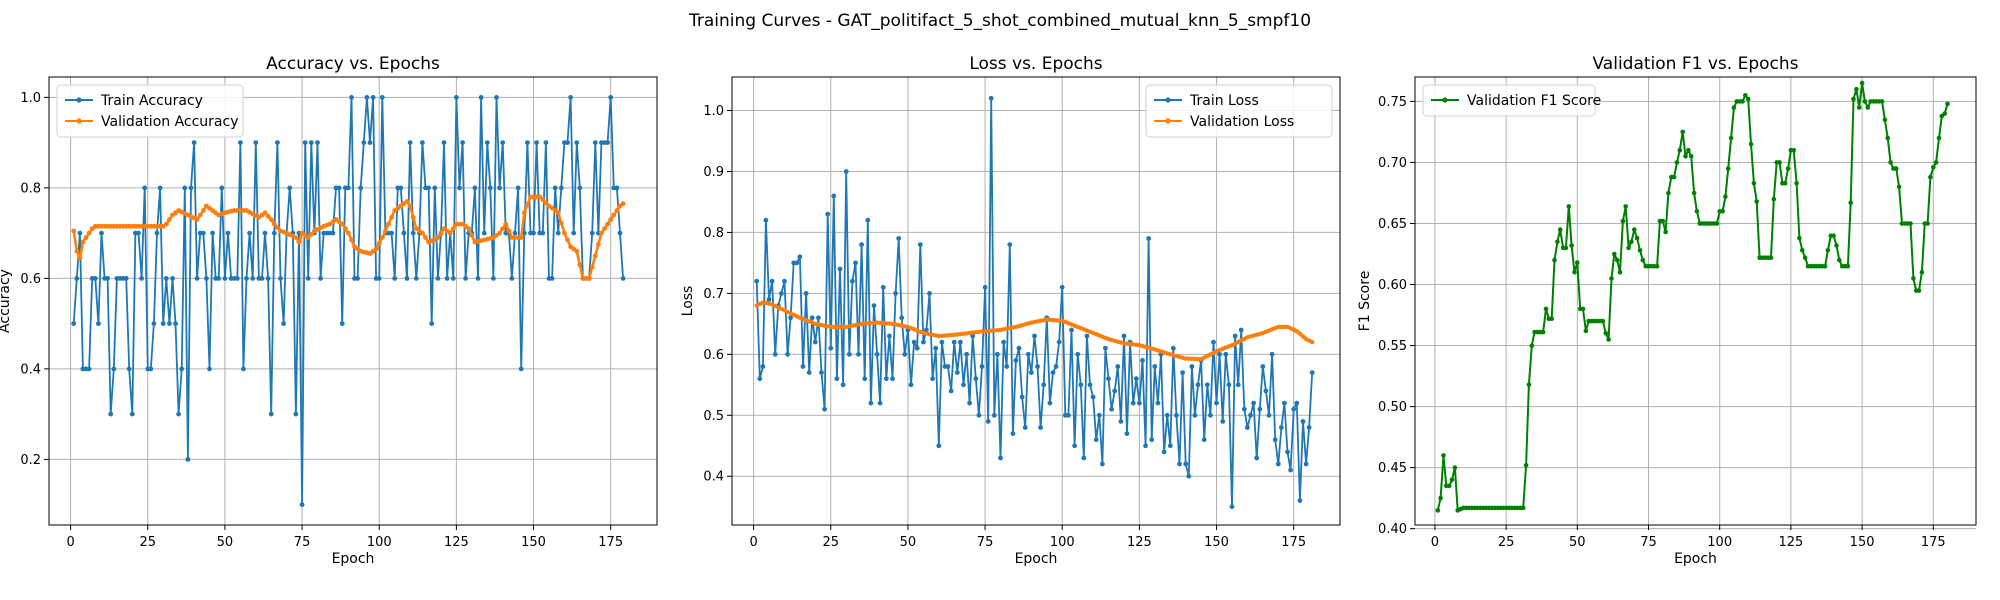 The width and height of the screenshot is (2000, 600). Describe the element at coordinates (1168, 100) in the screenshot. I see `legend-marker` at that location.